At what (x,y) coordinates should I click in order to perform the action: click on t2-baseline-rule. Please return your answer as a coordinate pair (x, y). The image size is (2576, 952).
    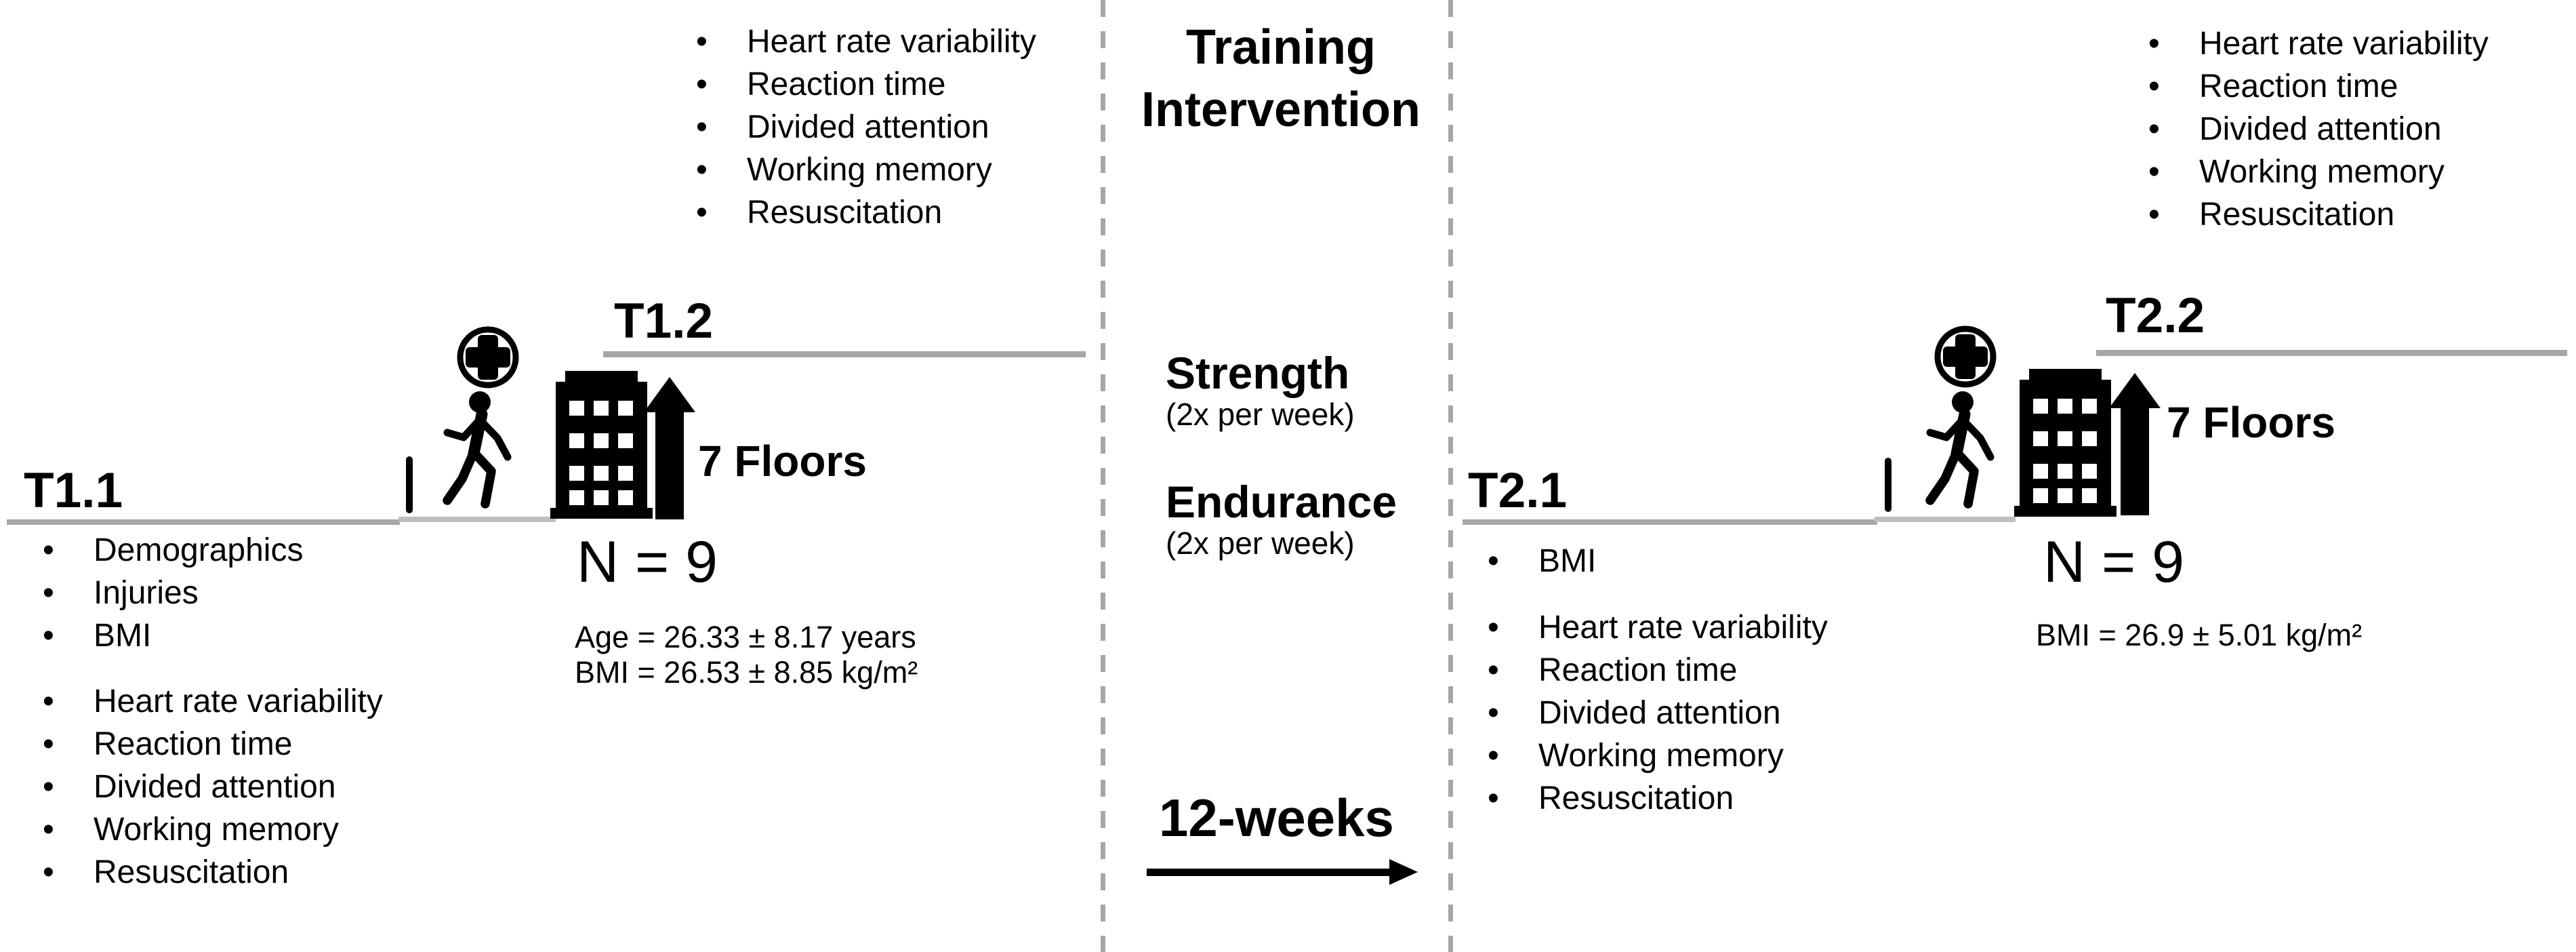
    Looking at the image, I should click on (1670, 522).